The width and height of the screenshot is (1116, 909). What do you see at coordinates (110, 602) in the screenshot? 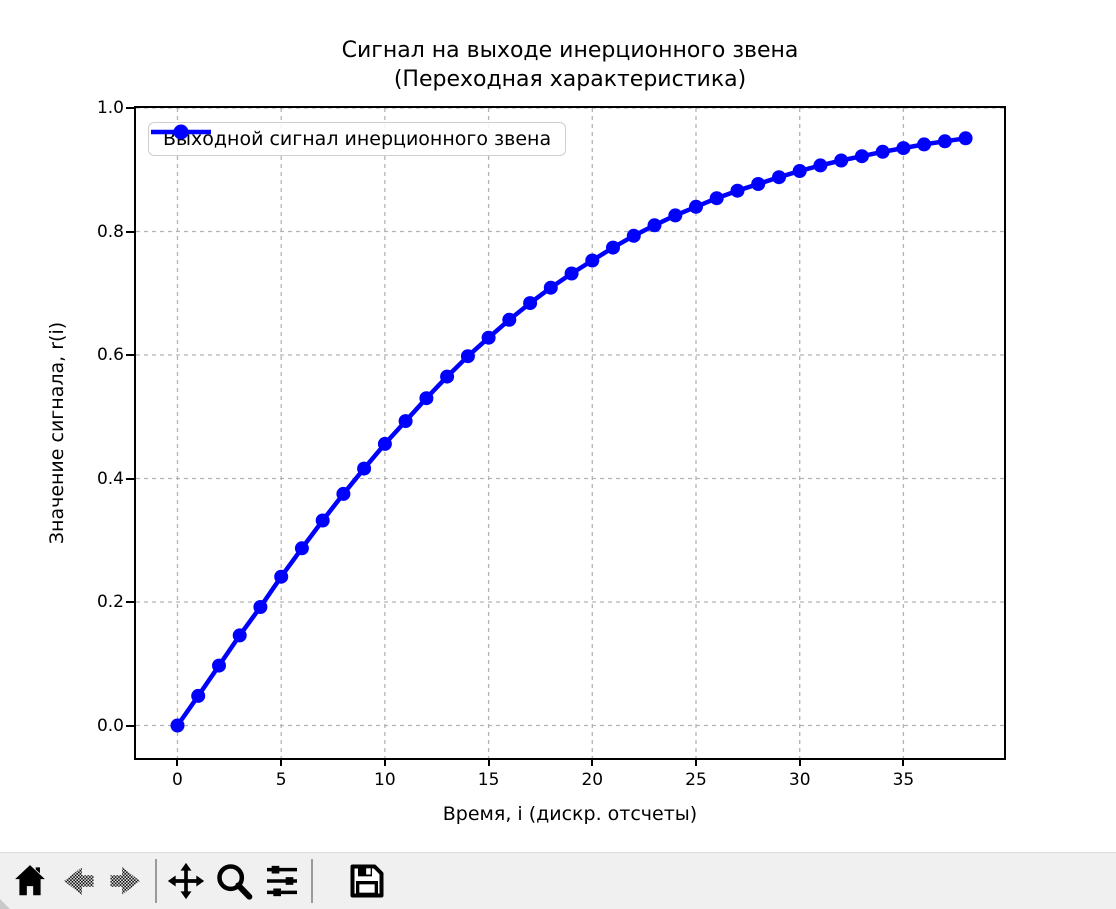
I see `y-tick-label: 0.2` at bounding box center [110, 602].